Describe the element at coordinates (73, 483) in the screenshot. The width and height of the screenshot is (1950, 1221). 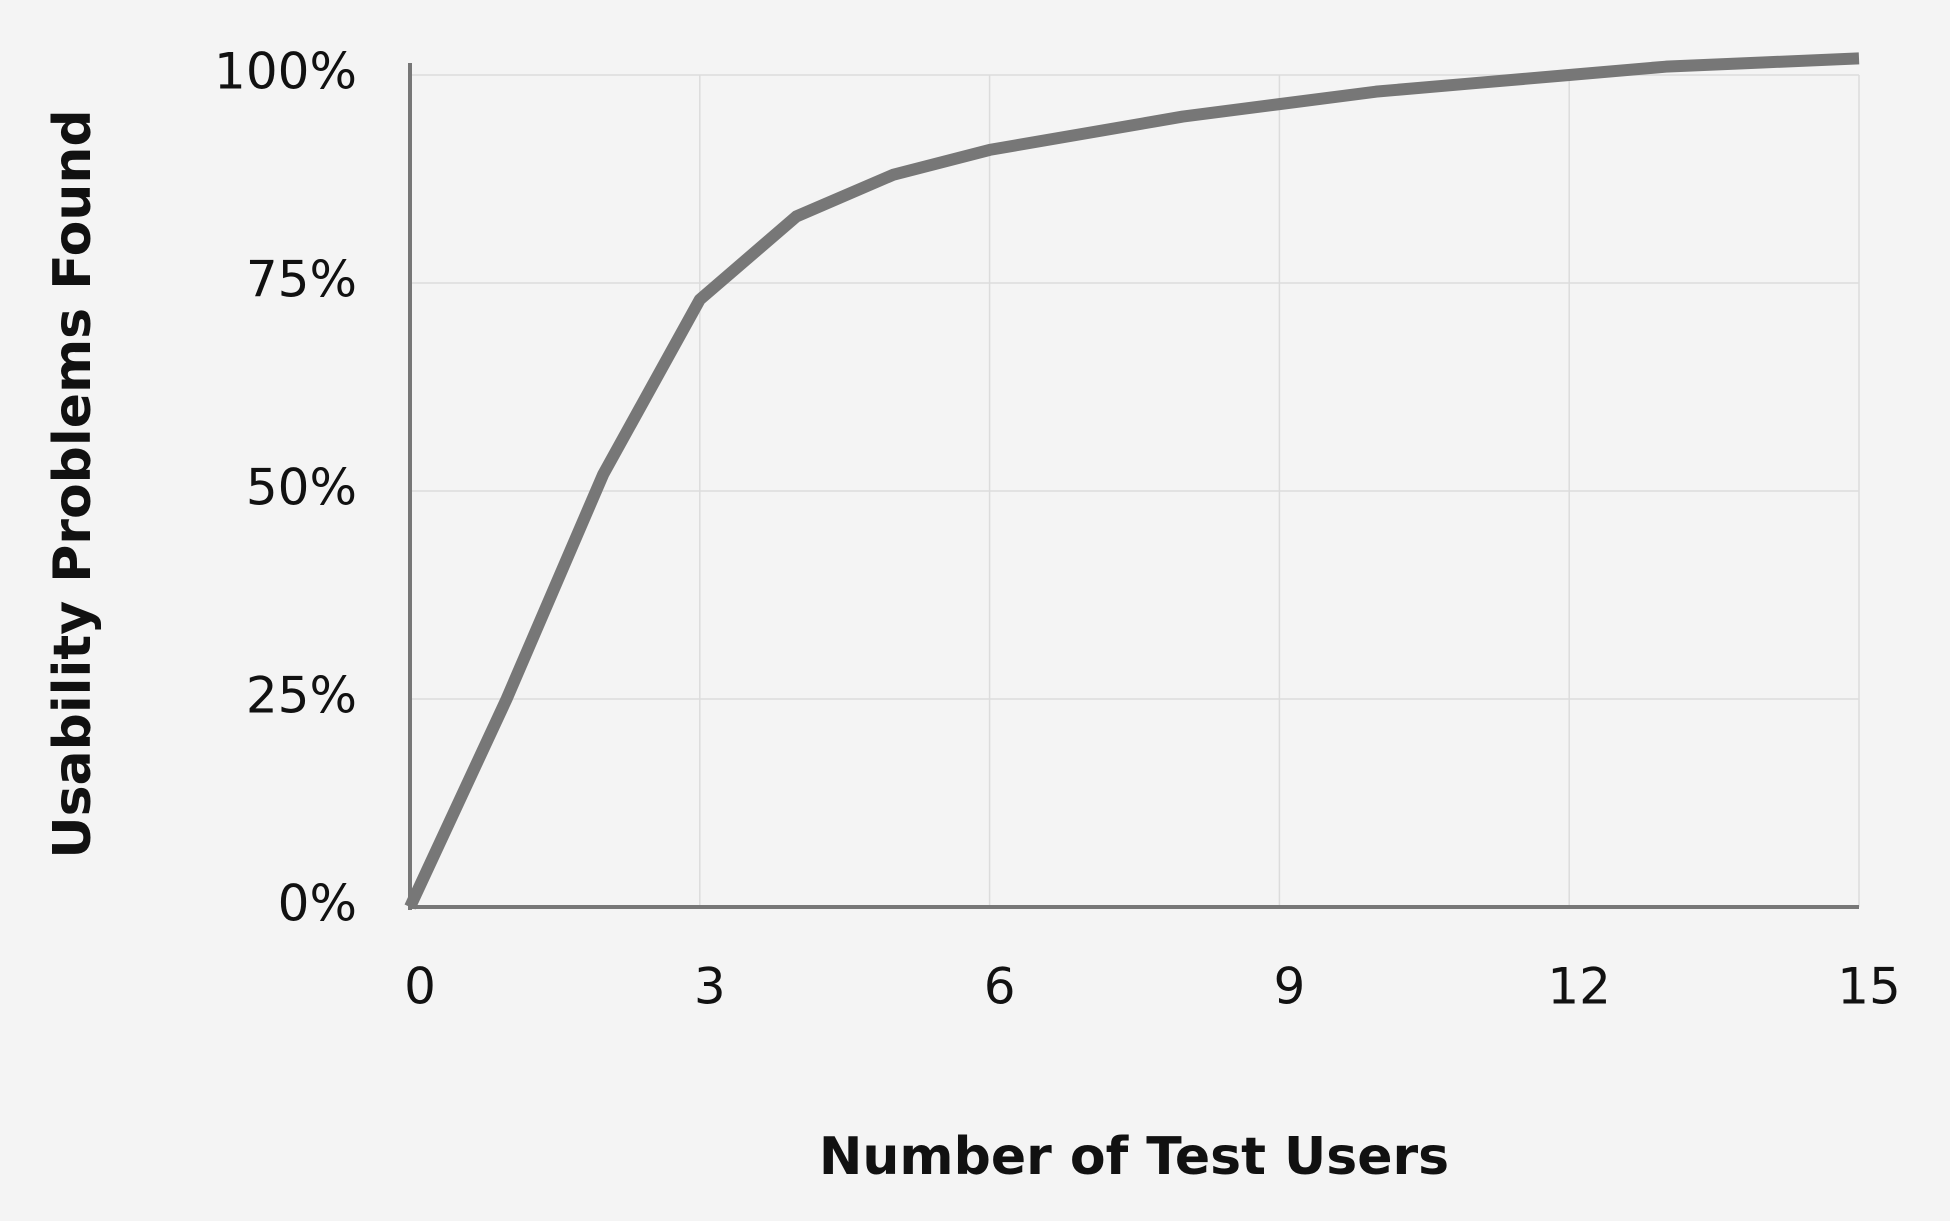
I see `y-axis-title: Usability Problems Found` at that location.